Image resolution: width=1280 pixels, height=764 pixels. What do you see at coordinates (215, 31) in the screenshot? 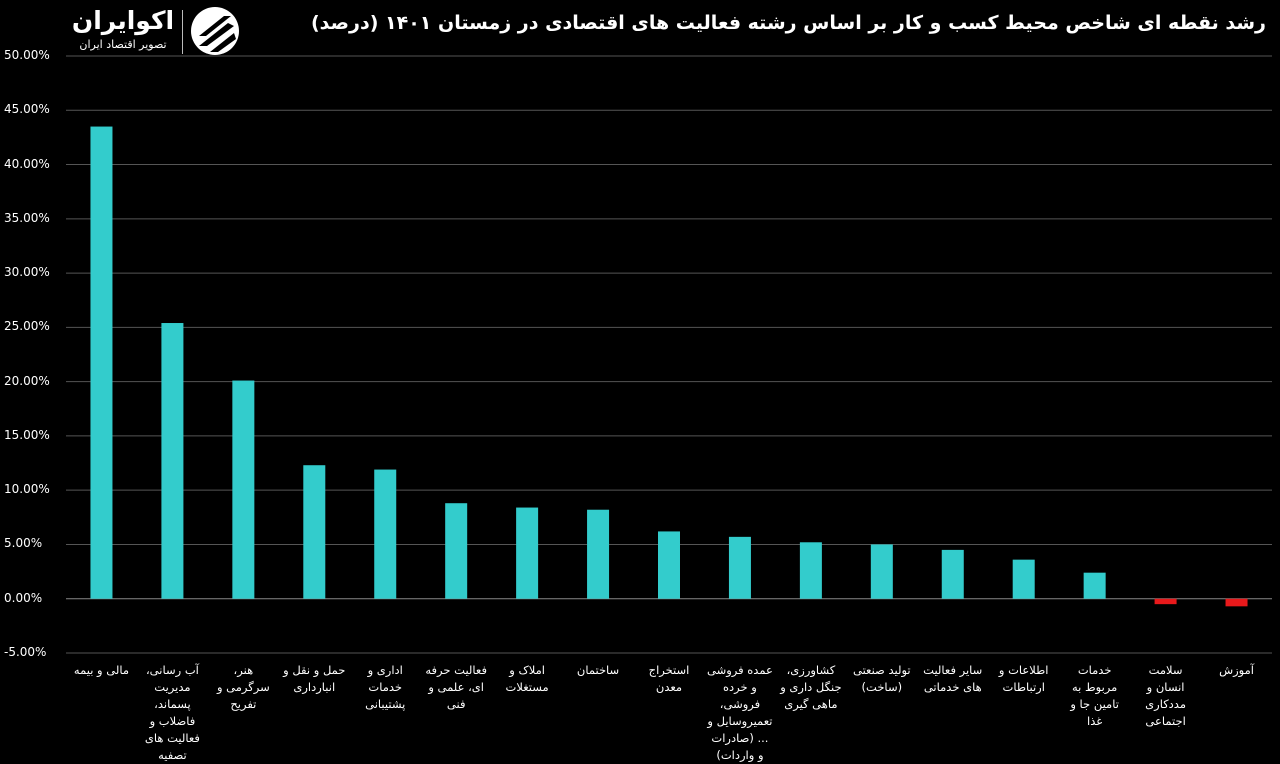
I see `logo-mark-icon` at bounding box center [215, 31].